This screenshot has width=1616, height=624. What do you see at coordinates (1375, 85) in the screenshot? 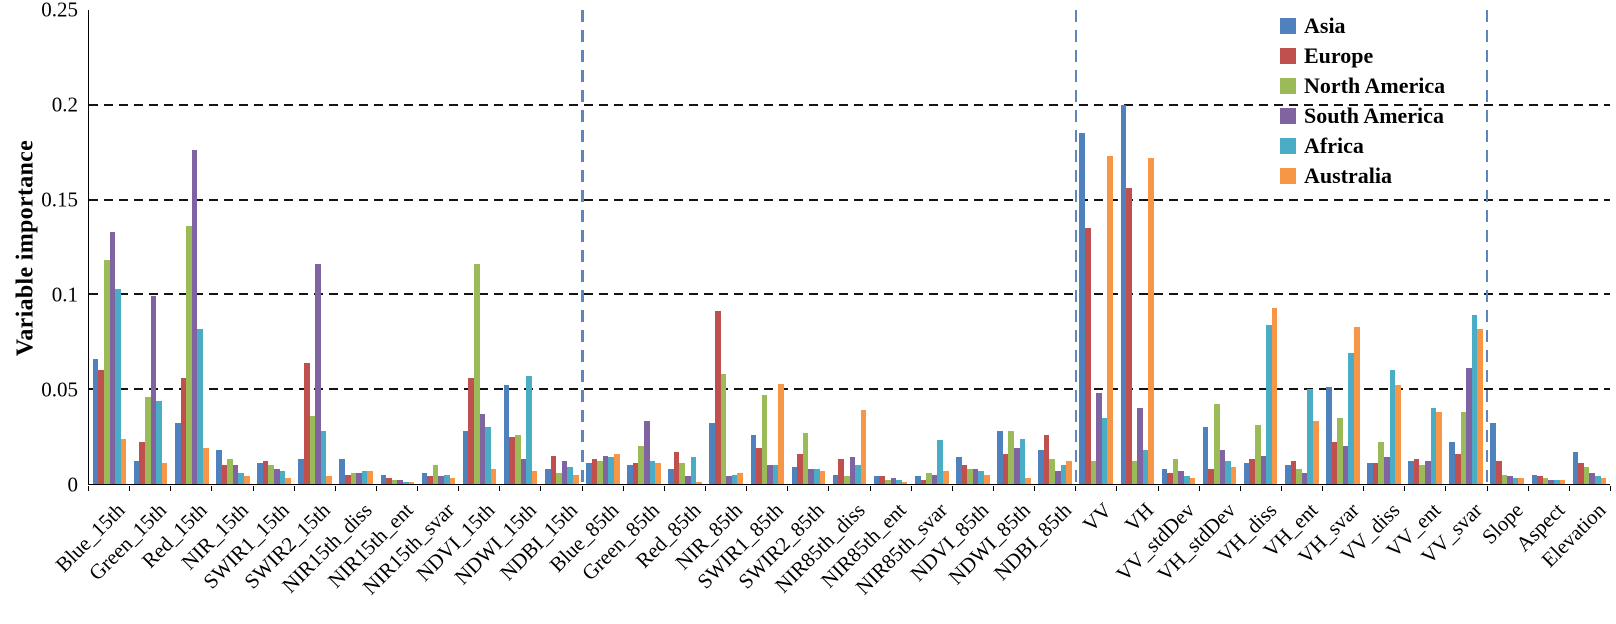
I see `legend-label: North America` at bounding box center [1375, 85].